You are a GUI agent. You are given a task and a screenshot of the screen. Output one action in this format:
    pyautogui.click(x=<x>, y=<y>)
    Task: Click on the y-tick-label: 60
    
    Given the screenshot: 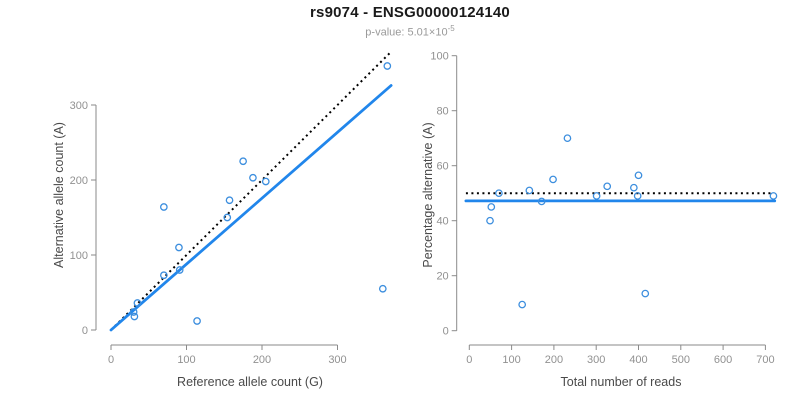 What is the action you would take?
    pyautogui.click(x=442, y=167)
    